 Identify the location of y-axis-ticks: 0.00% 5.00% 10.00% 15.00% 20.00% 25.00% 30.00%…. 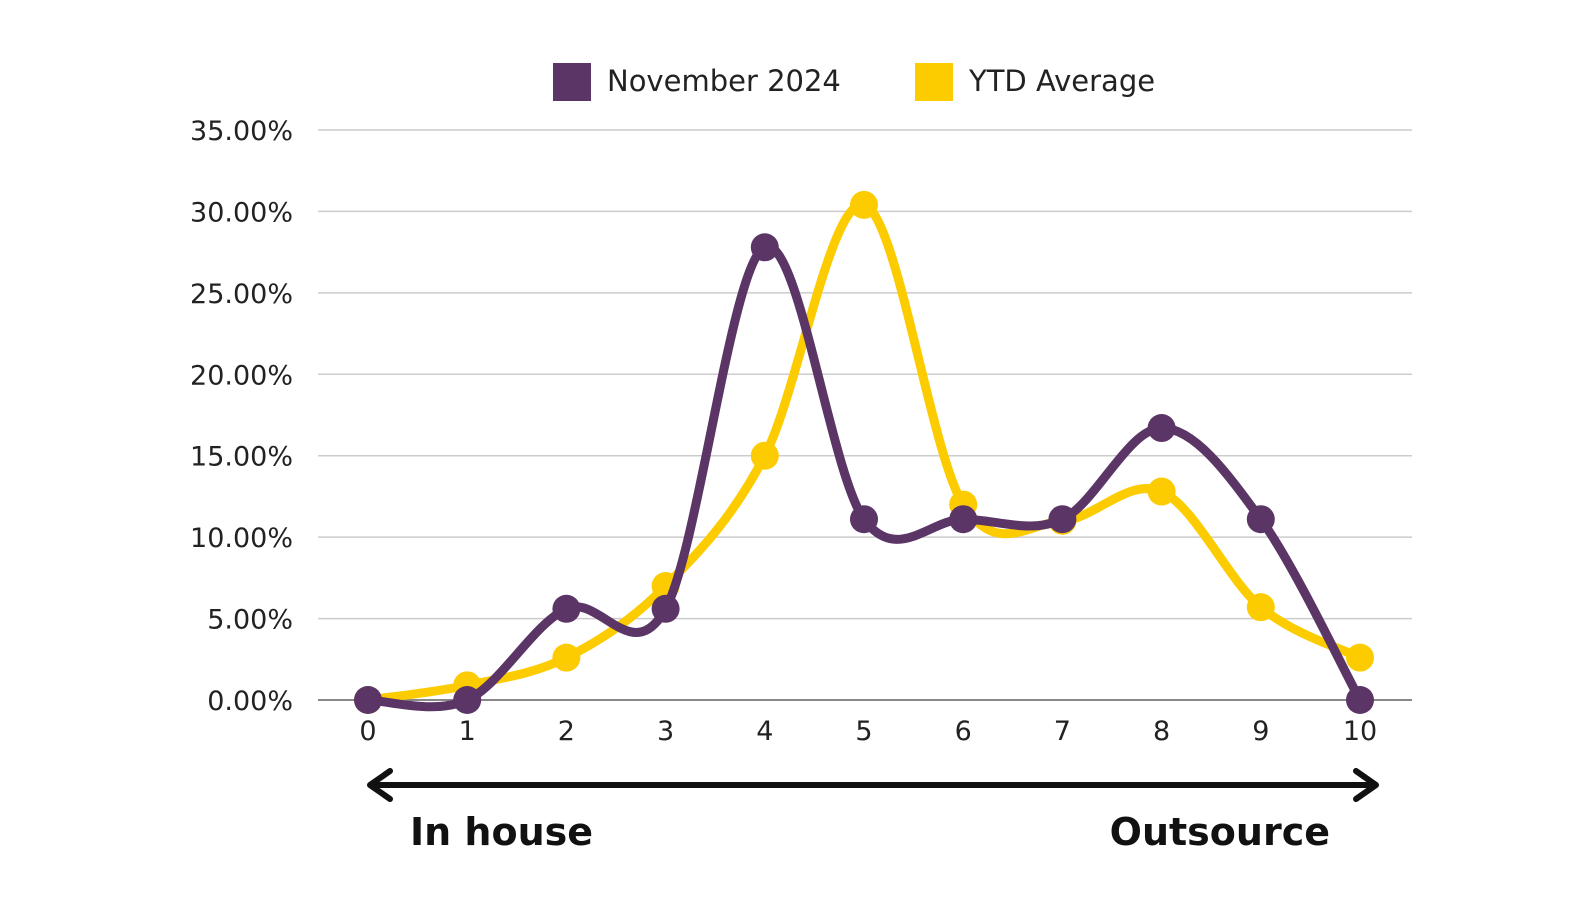
(241, 416).